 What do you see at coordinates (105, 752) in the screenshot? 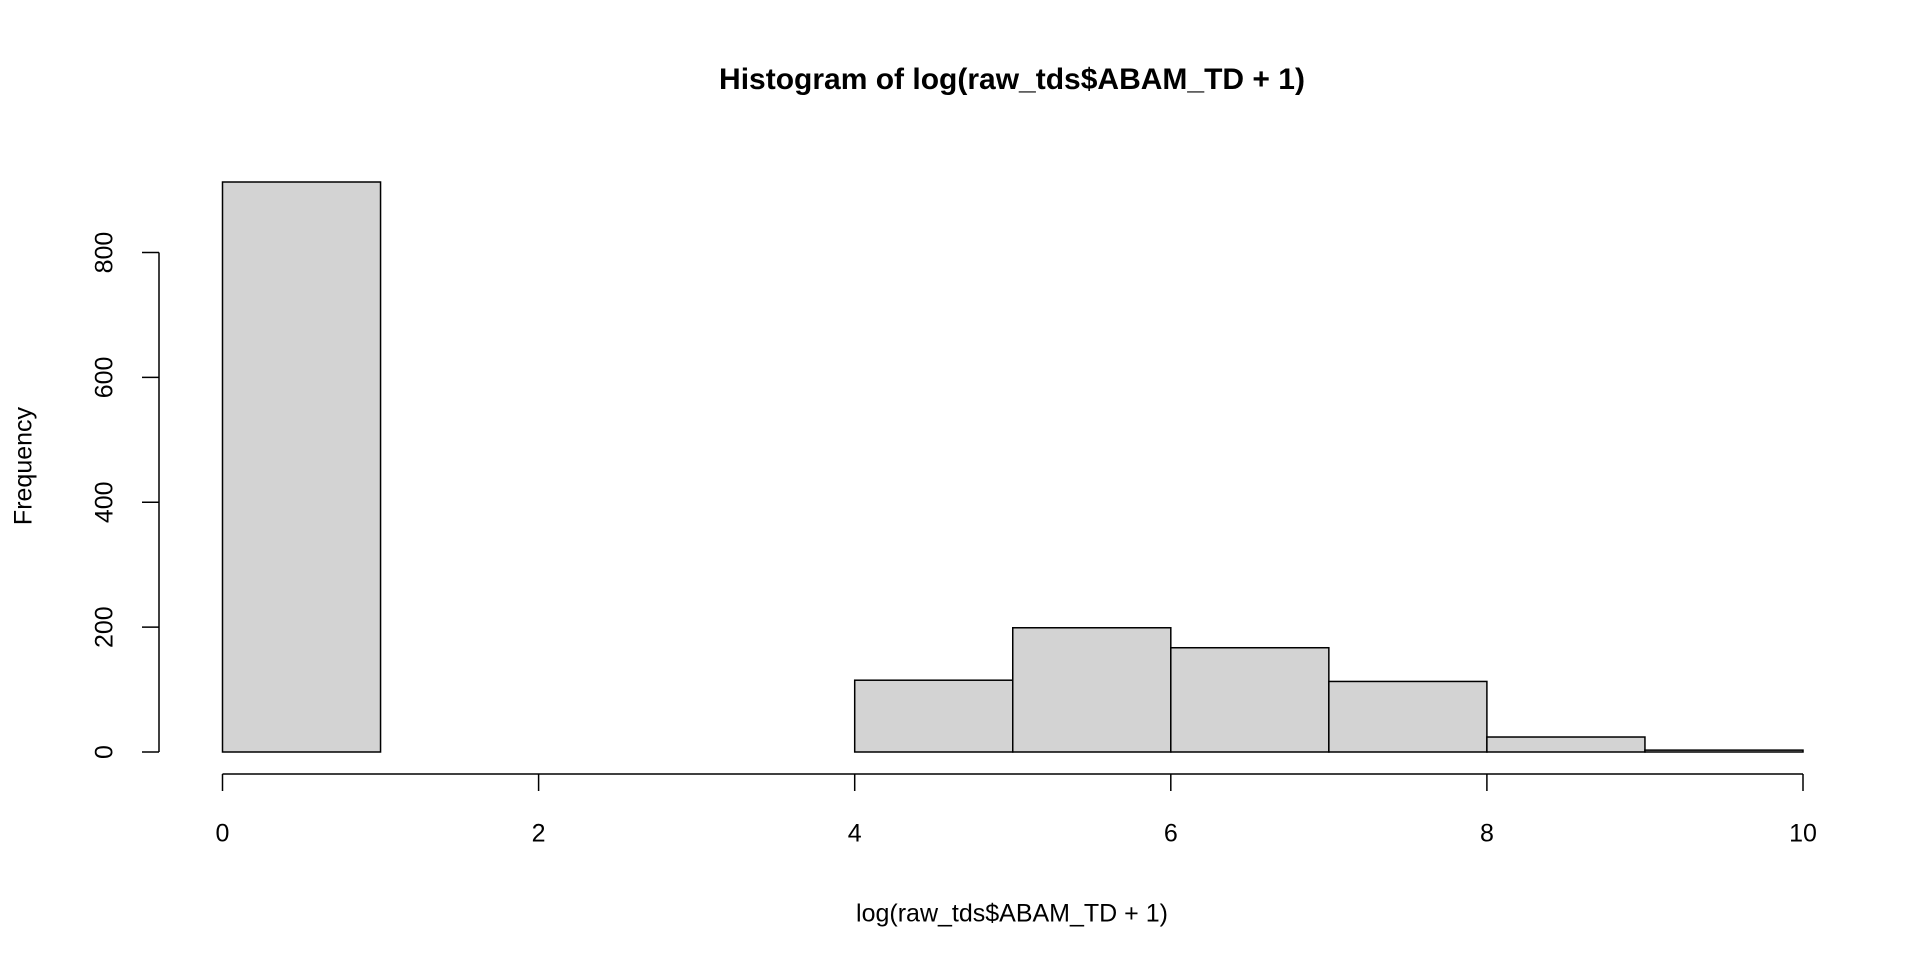
I see `y-tick-label: 0` at bounding box center [105, 752].